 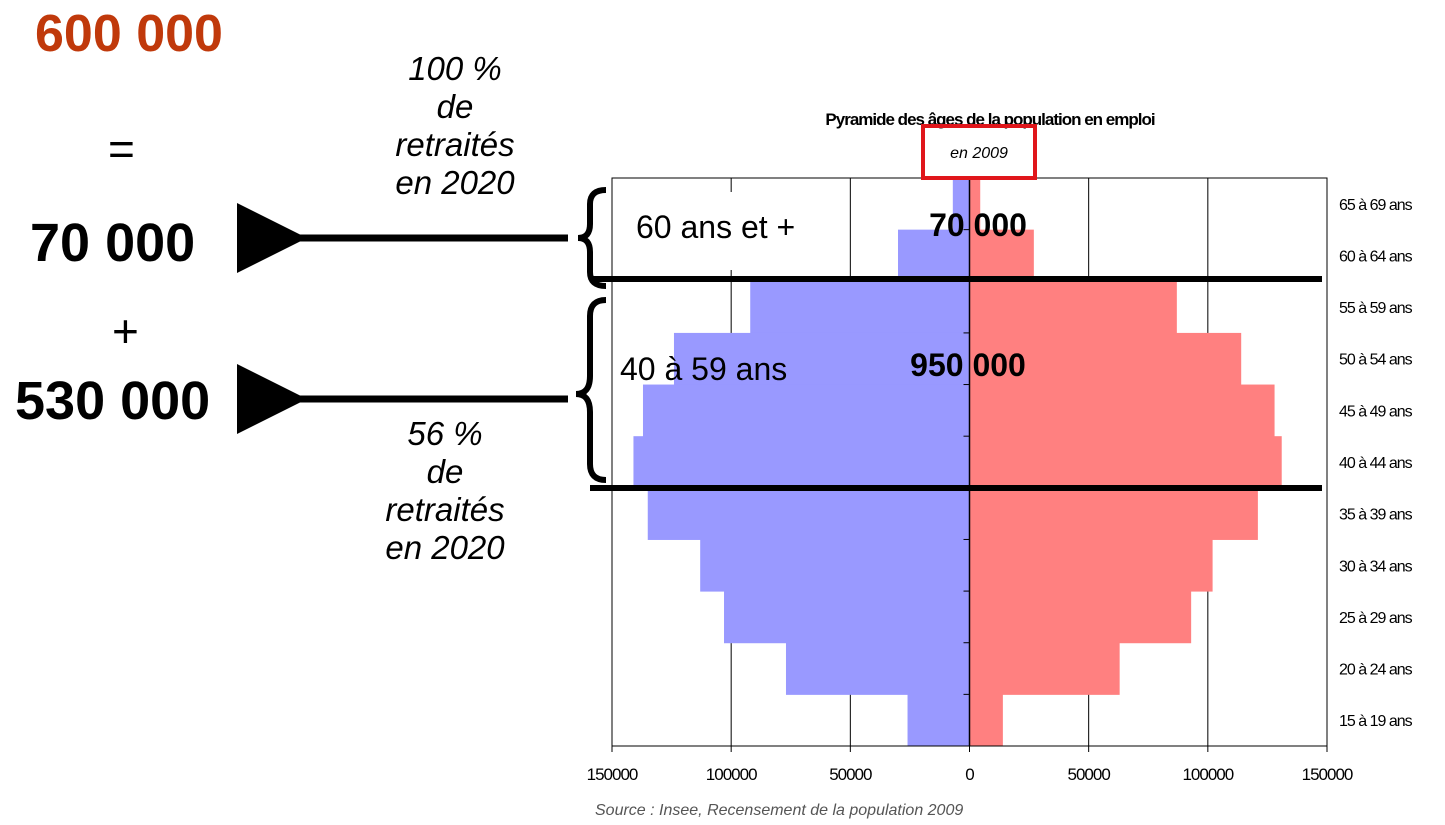 I want to click on y-category-label: 55 à 59 ans, so click(x=1376, y=308).